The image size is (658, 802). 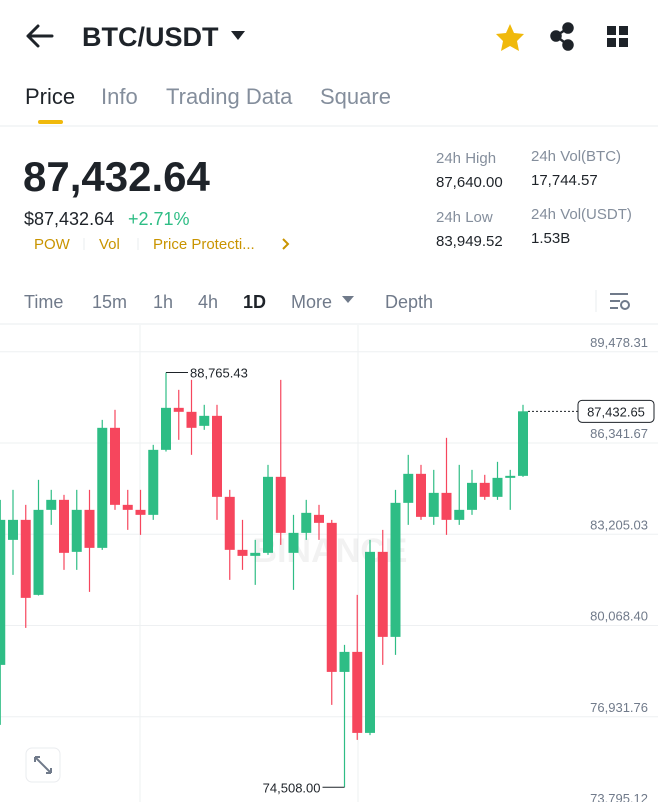 I want to click on y-tick-label: 86,341.67, so click(x=619, y=433).